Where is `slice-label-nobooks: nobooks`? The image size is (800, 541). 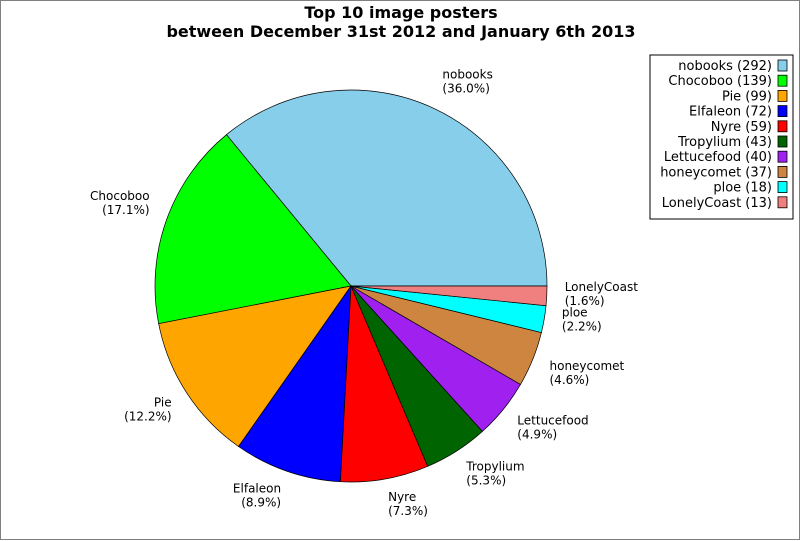
slice-label-nobooks: nobooks is located at coordinates (467, 75).